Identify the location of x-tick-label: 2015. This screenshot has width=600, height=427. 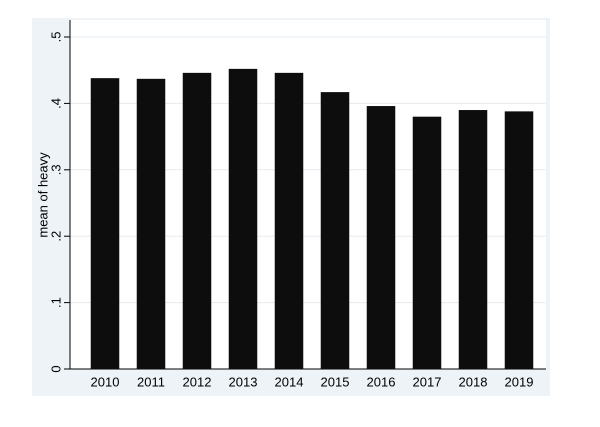
(335, 381).